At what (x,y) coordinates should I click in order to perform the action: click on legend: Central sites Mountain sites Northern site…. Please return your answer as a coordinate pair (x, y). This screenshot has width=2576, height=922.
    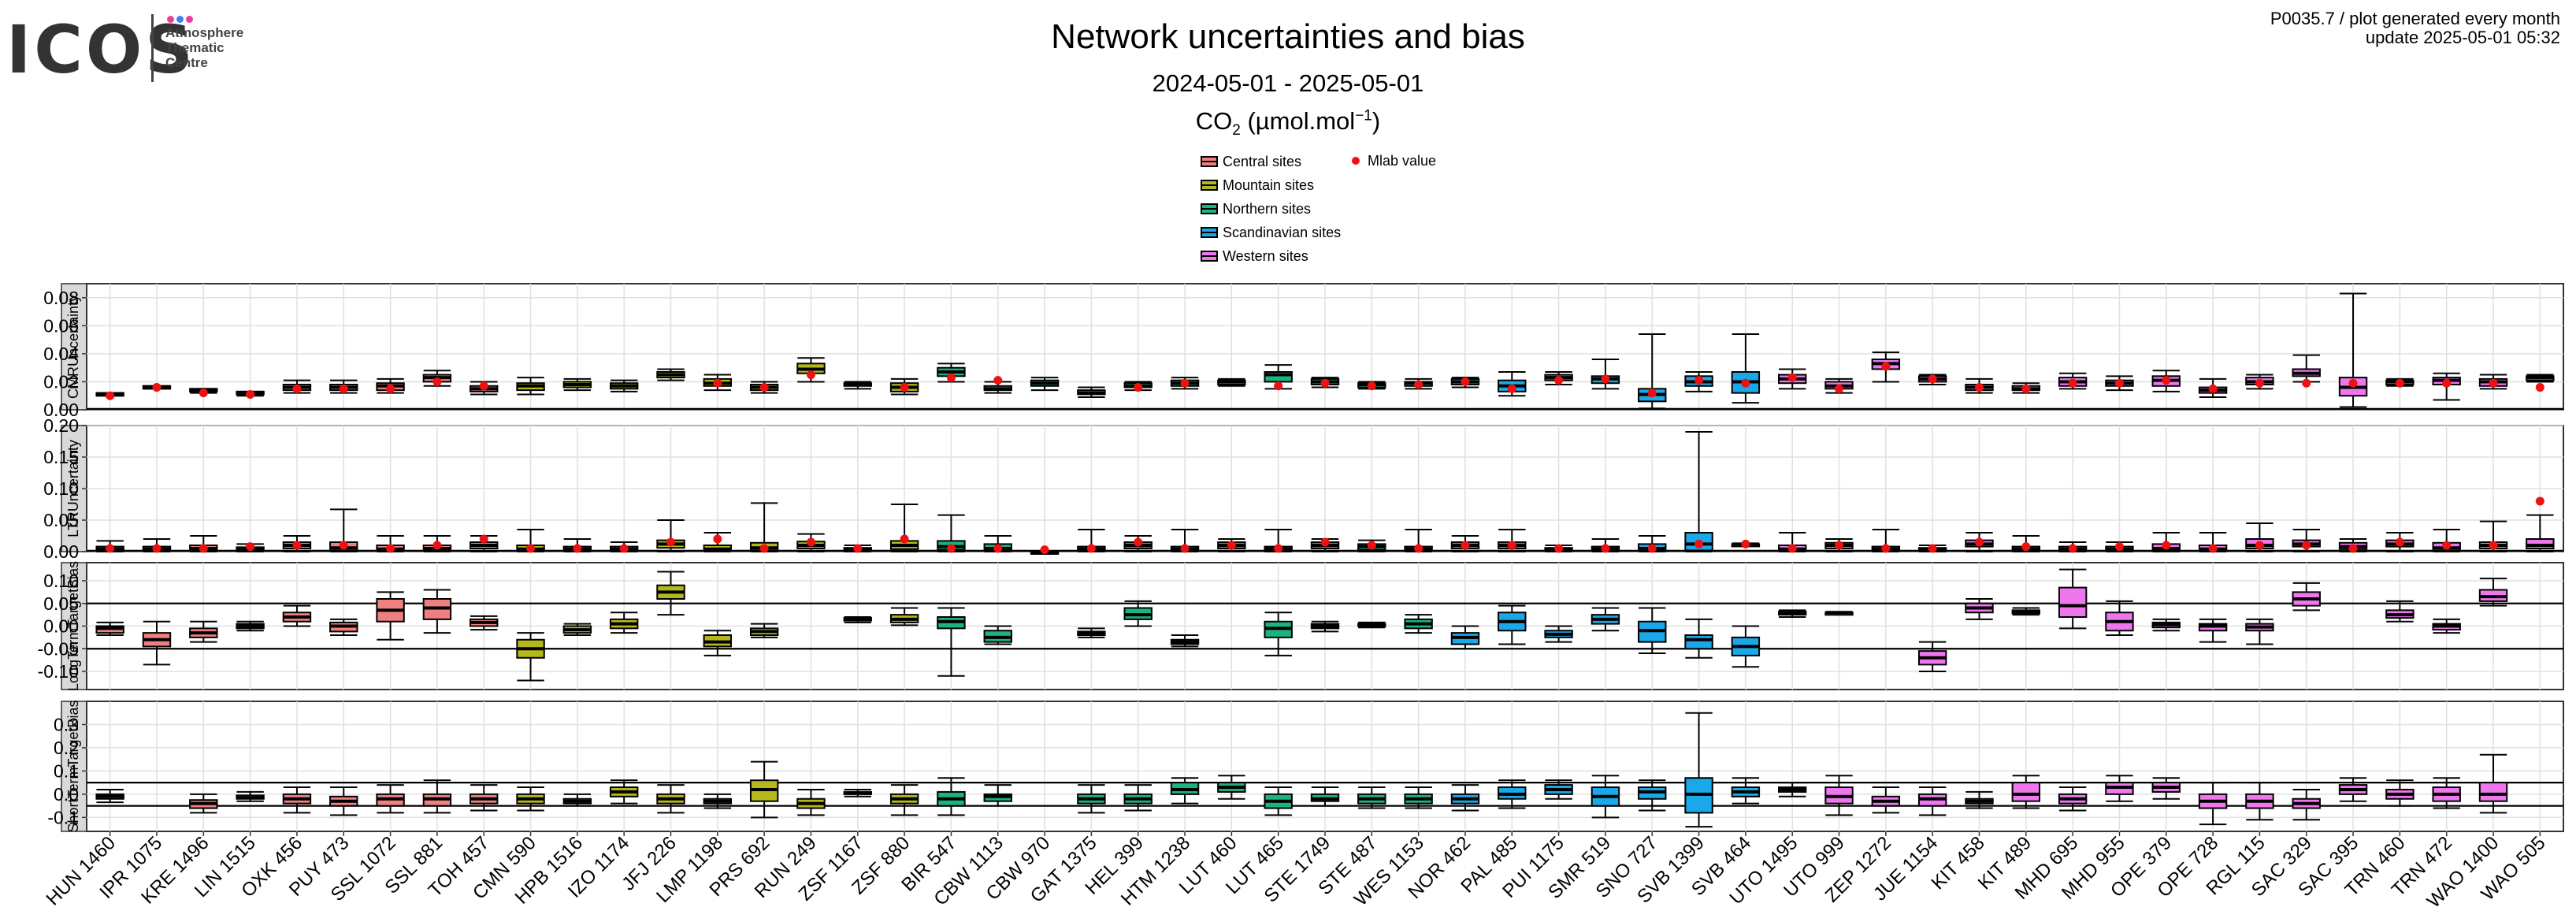
    Looking at the image, I should click on (1271, 209).